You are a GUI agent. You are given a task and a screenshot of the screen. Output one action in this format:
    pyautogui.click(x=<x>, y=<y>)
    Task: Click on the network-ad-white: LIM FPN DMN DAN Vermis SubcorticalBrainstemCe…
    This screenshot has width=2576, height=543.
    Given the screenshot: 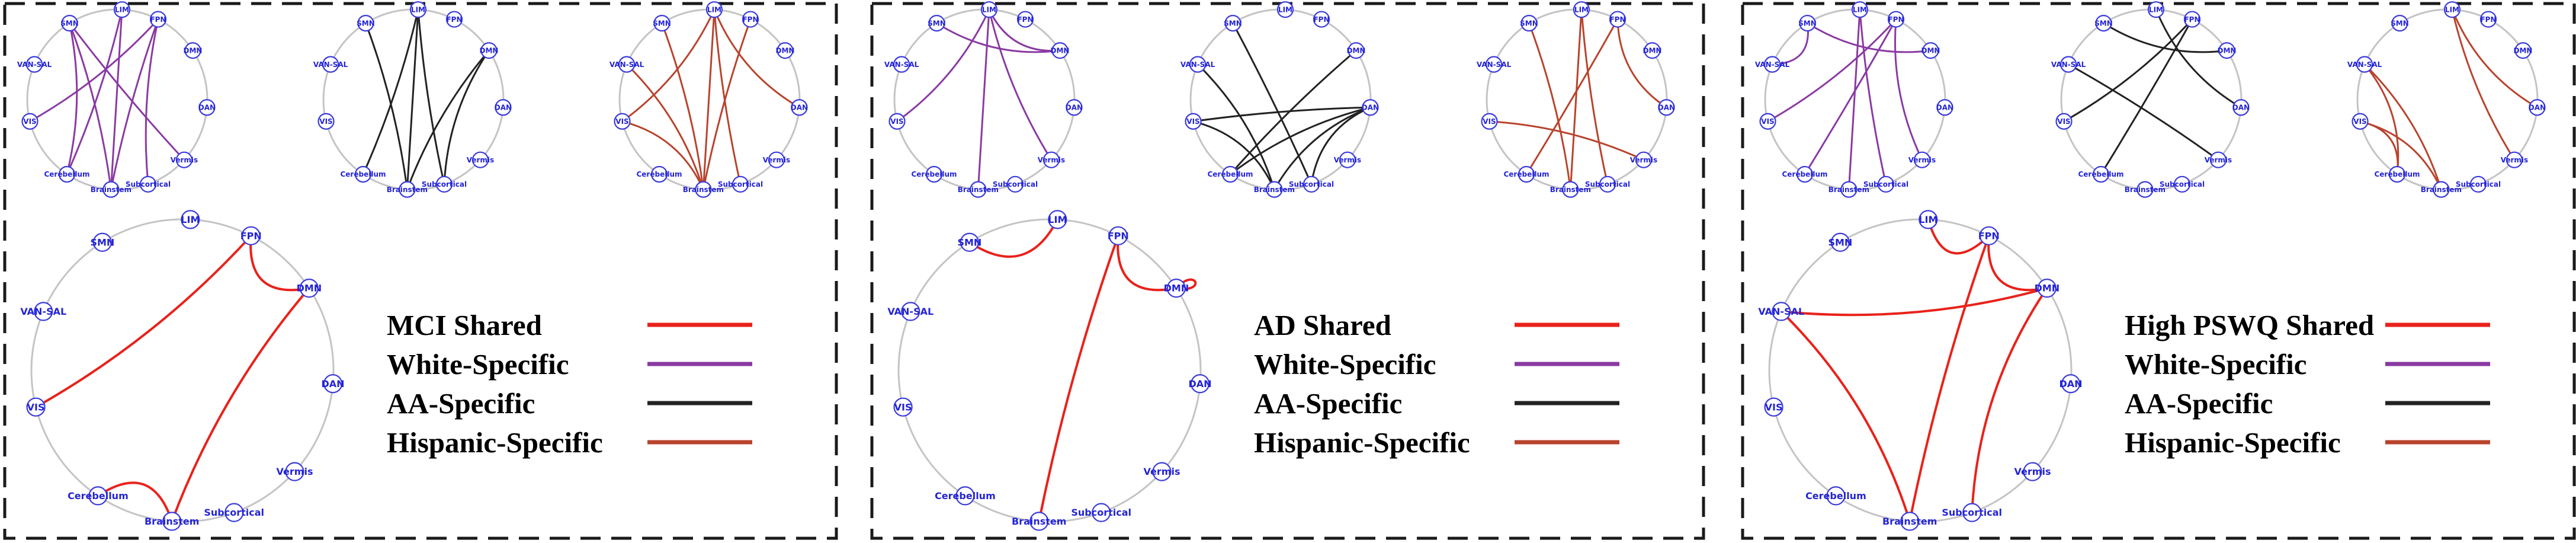 What is the action you would take?
    pyautogui.click(x=983, y=99)
    